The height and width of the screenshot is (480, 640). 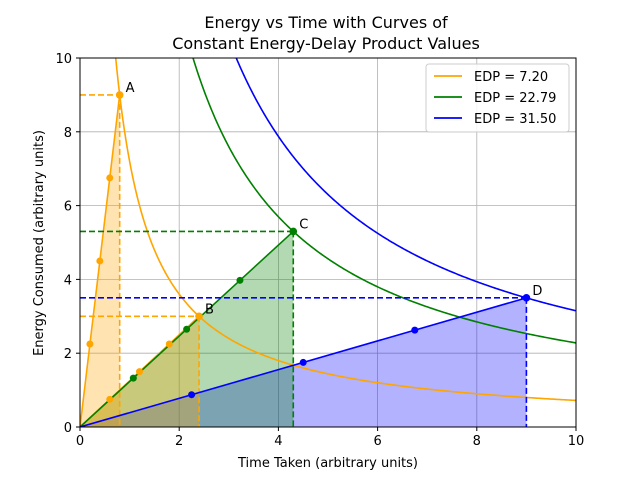 What do you see at coordinates (68, 133) in the screenshot?
I see `y-tick-label: 8` at bounding box center [68, 133].